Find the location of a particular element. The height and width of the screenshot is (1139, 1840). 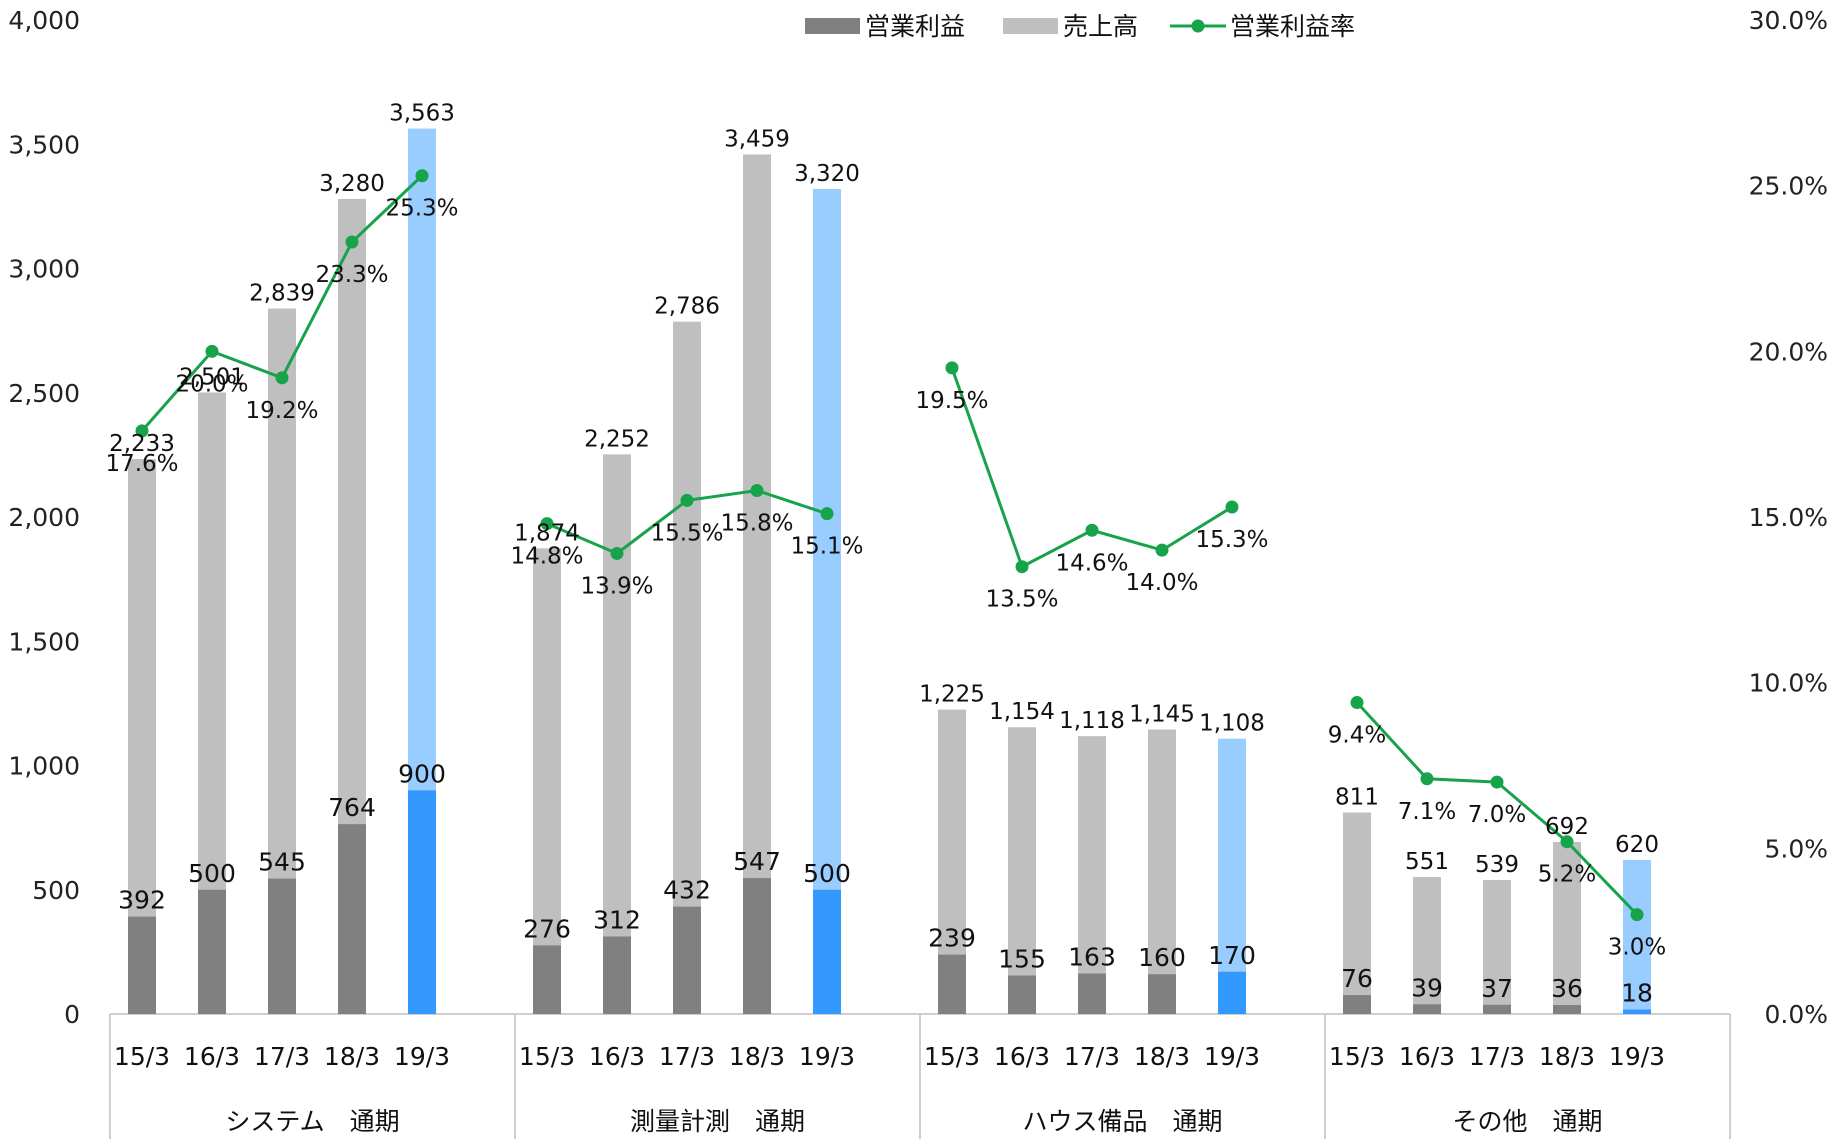

sales-value-label: 2,786 is located at coordinates (687, 307).